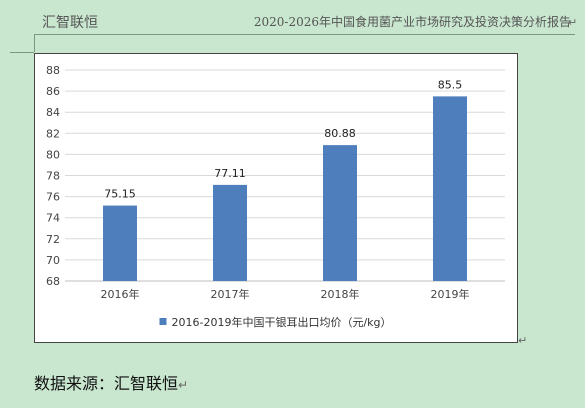 This screenshot has width=585, height=408. What do you see at coordinates (450, 294) in the screenshot?
I see `x-tick-label: 2019年` at bounding box center [450, 294].